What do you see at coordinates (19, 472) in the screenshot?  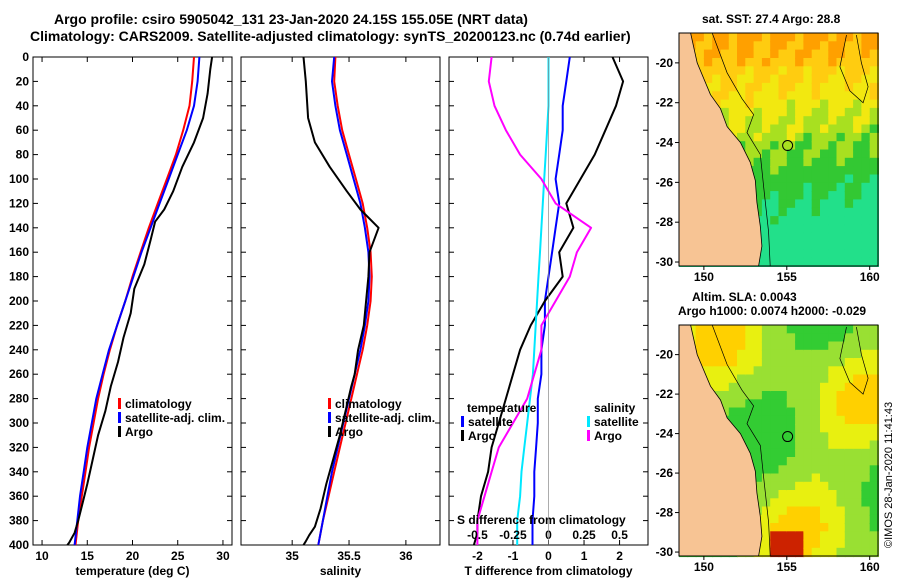 I see `y-tick-label: 340` at bounding box center [19, 472].